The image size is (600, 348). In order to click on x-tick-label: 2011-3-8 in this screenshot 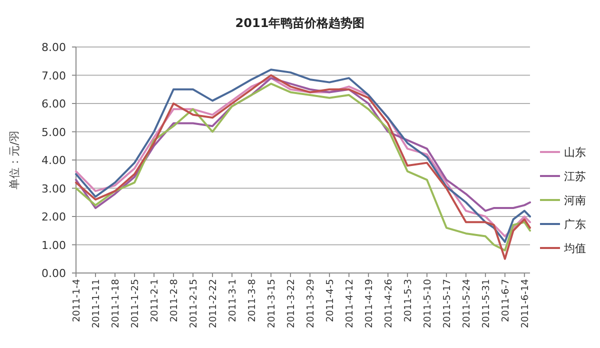, I will do `click(252, 300)`.